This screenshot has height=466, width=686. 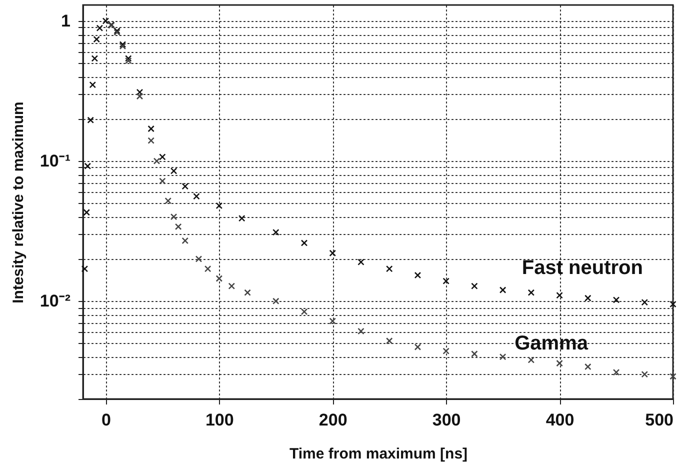 I want to click on y-tick-label: 10⁻², so click(x=55, y=301).